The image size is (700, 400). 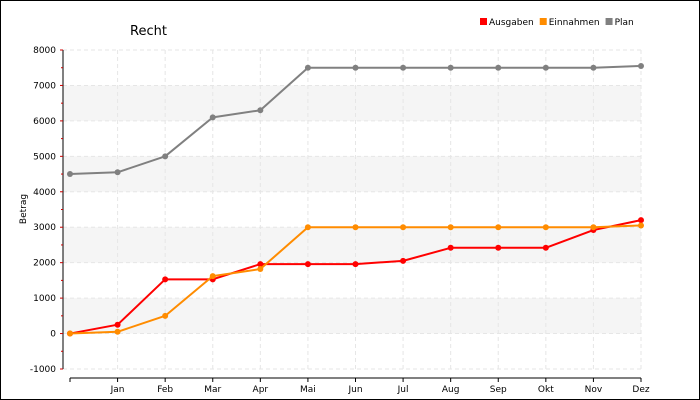 I want to click on y-tick-label: 2000, so click(x=44, y=264).